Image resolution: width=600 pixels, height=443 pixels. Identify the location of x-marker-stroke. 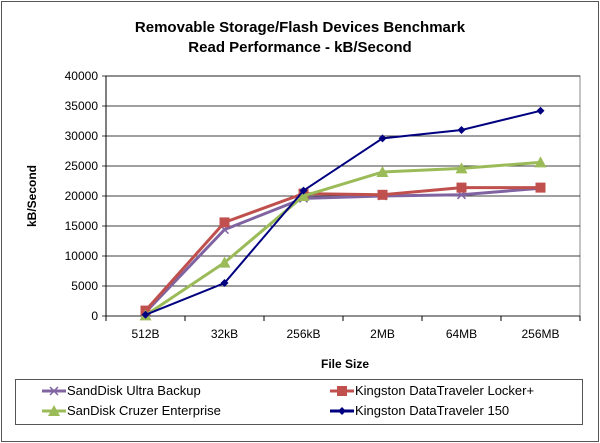
(54, 390).